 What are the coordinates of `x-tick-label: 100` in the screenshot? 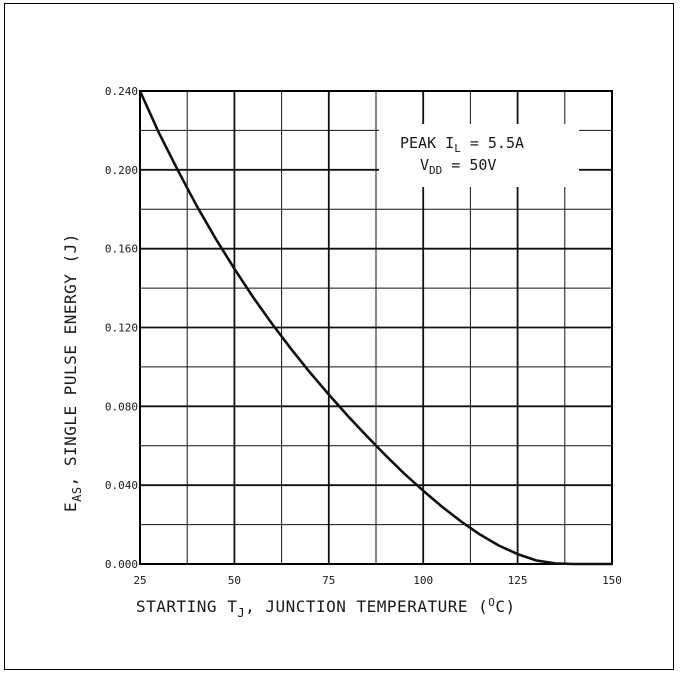 It's located at (423, 580).